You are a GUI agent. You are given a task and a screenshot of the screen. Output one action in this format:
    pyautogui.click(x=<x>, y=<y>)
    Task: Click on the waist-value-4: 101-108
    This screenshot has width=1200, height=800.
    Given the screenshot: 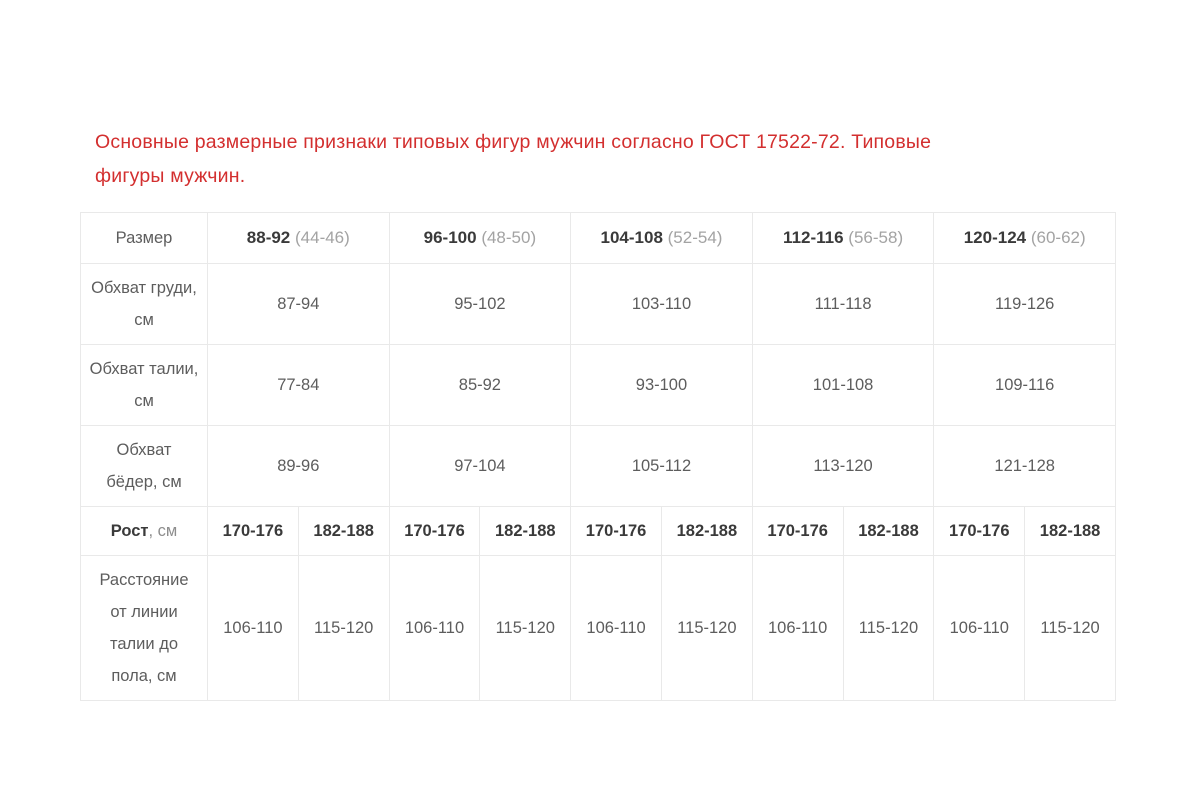 What is the action you would take?
    pyautogui.click(x=843, y=385)
    